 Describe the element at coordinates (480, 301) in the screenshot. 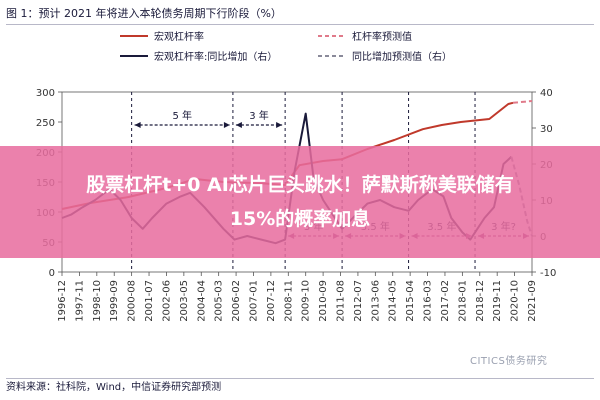

I see `x-tick-label-24: 2018-12` at that location.